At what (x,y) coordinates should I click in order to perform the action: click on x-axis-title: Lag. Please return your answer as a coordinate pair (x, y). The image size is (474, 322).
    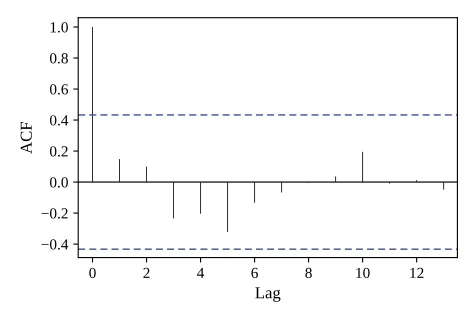
    Looking at the image, I should click on (267, 294).